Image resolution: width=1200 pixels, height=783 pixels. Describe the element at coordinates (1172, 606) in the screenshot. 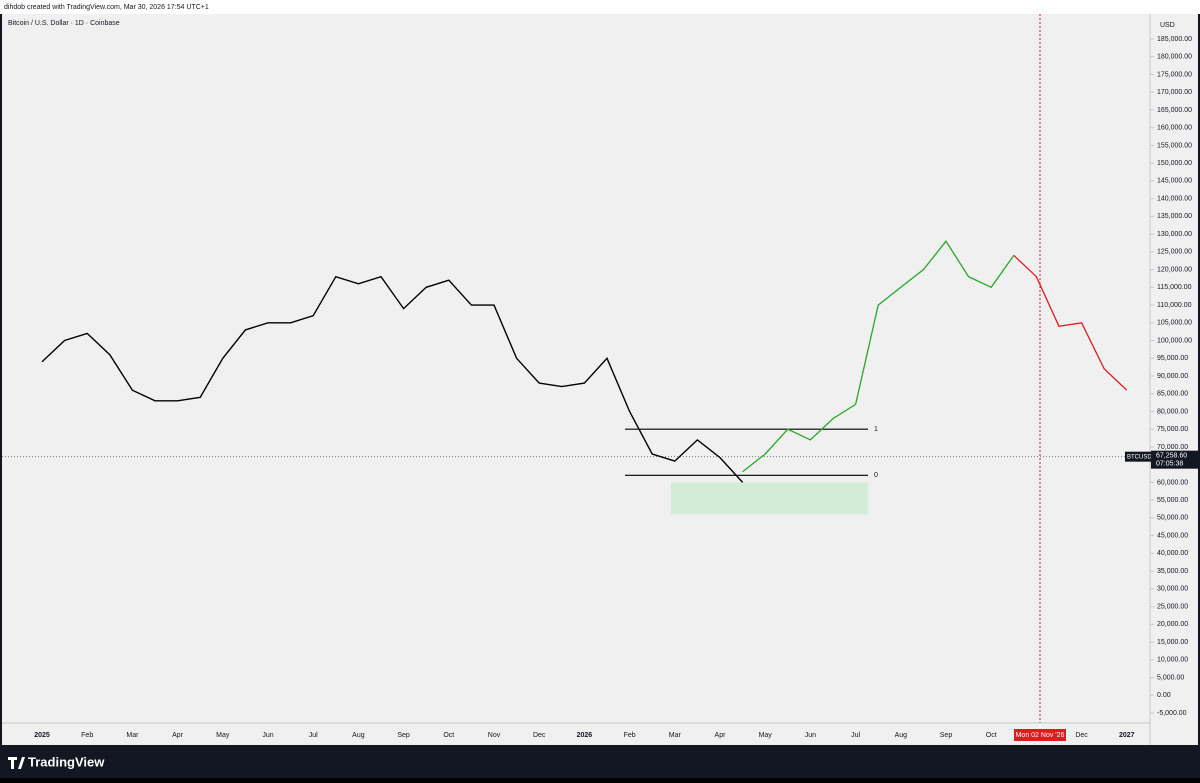

I see `y-tick-label: 25,000.00` at that location.